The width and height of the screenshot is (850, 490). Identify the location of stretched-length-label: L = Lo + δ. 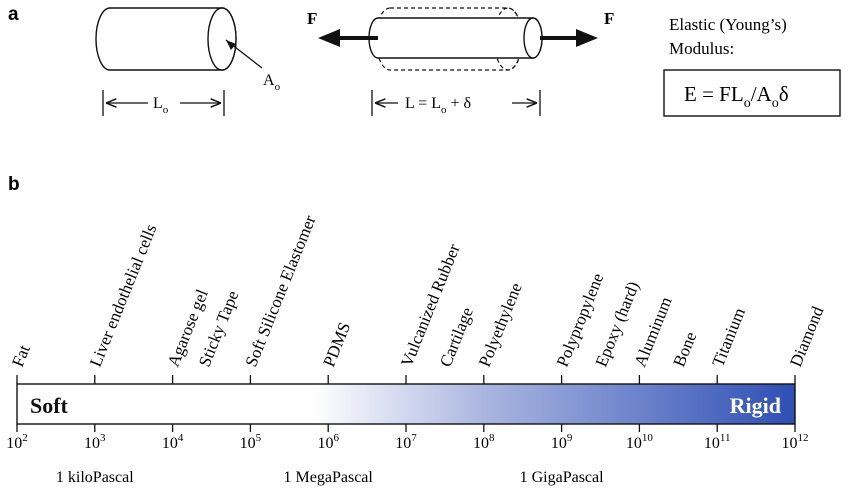
(438, 105).